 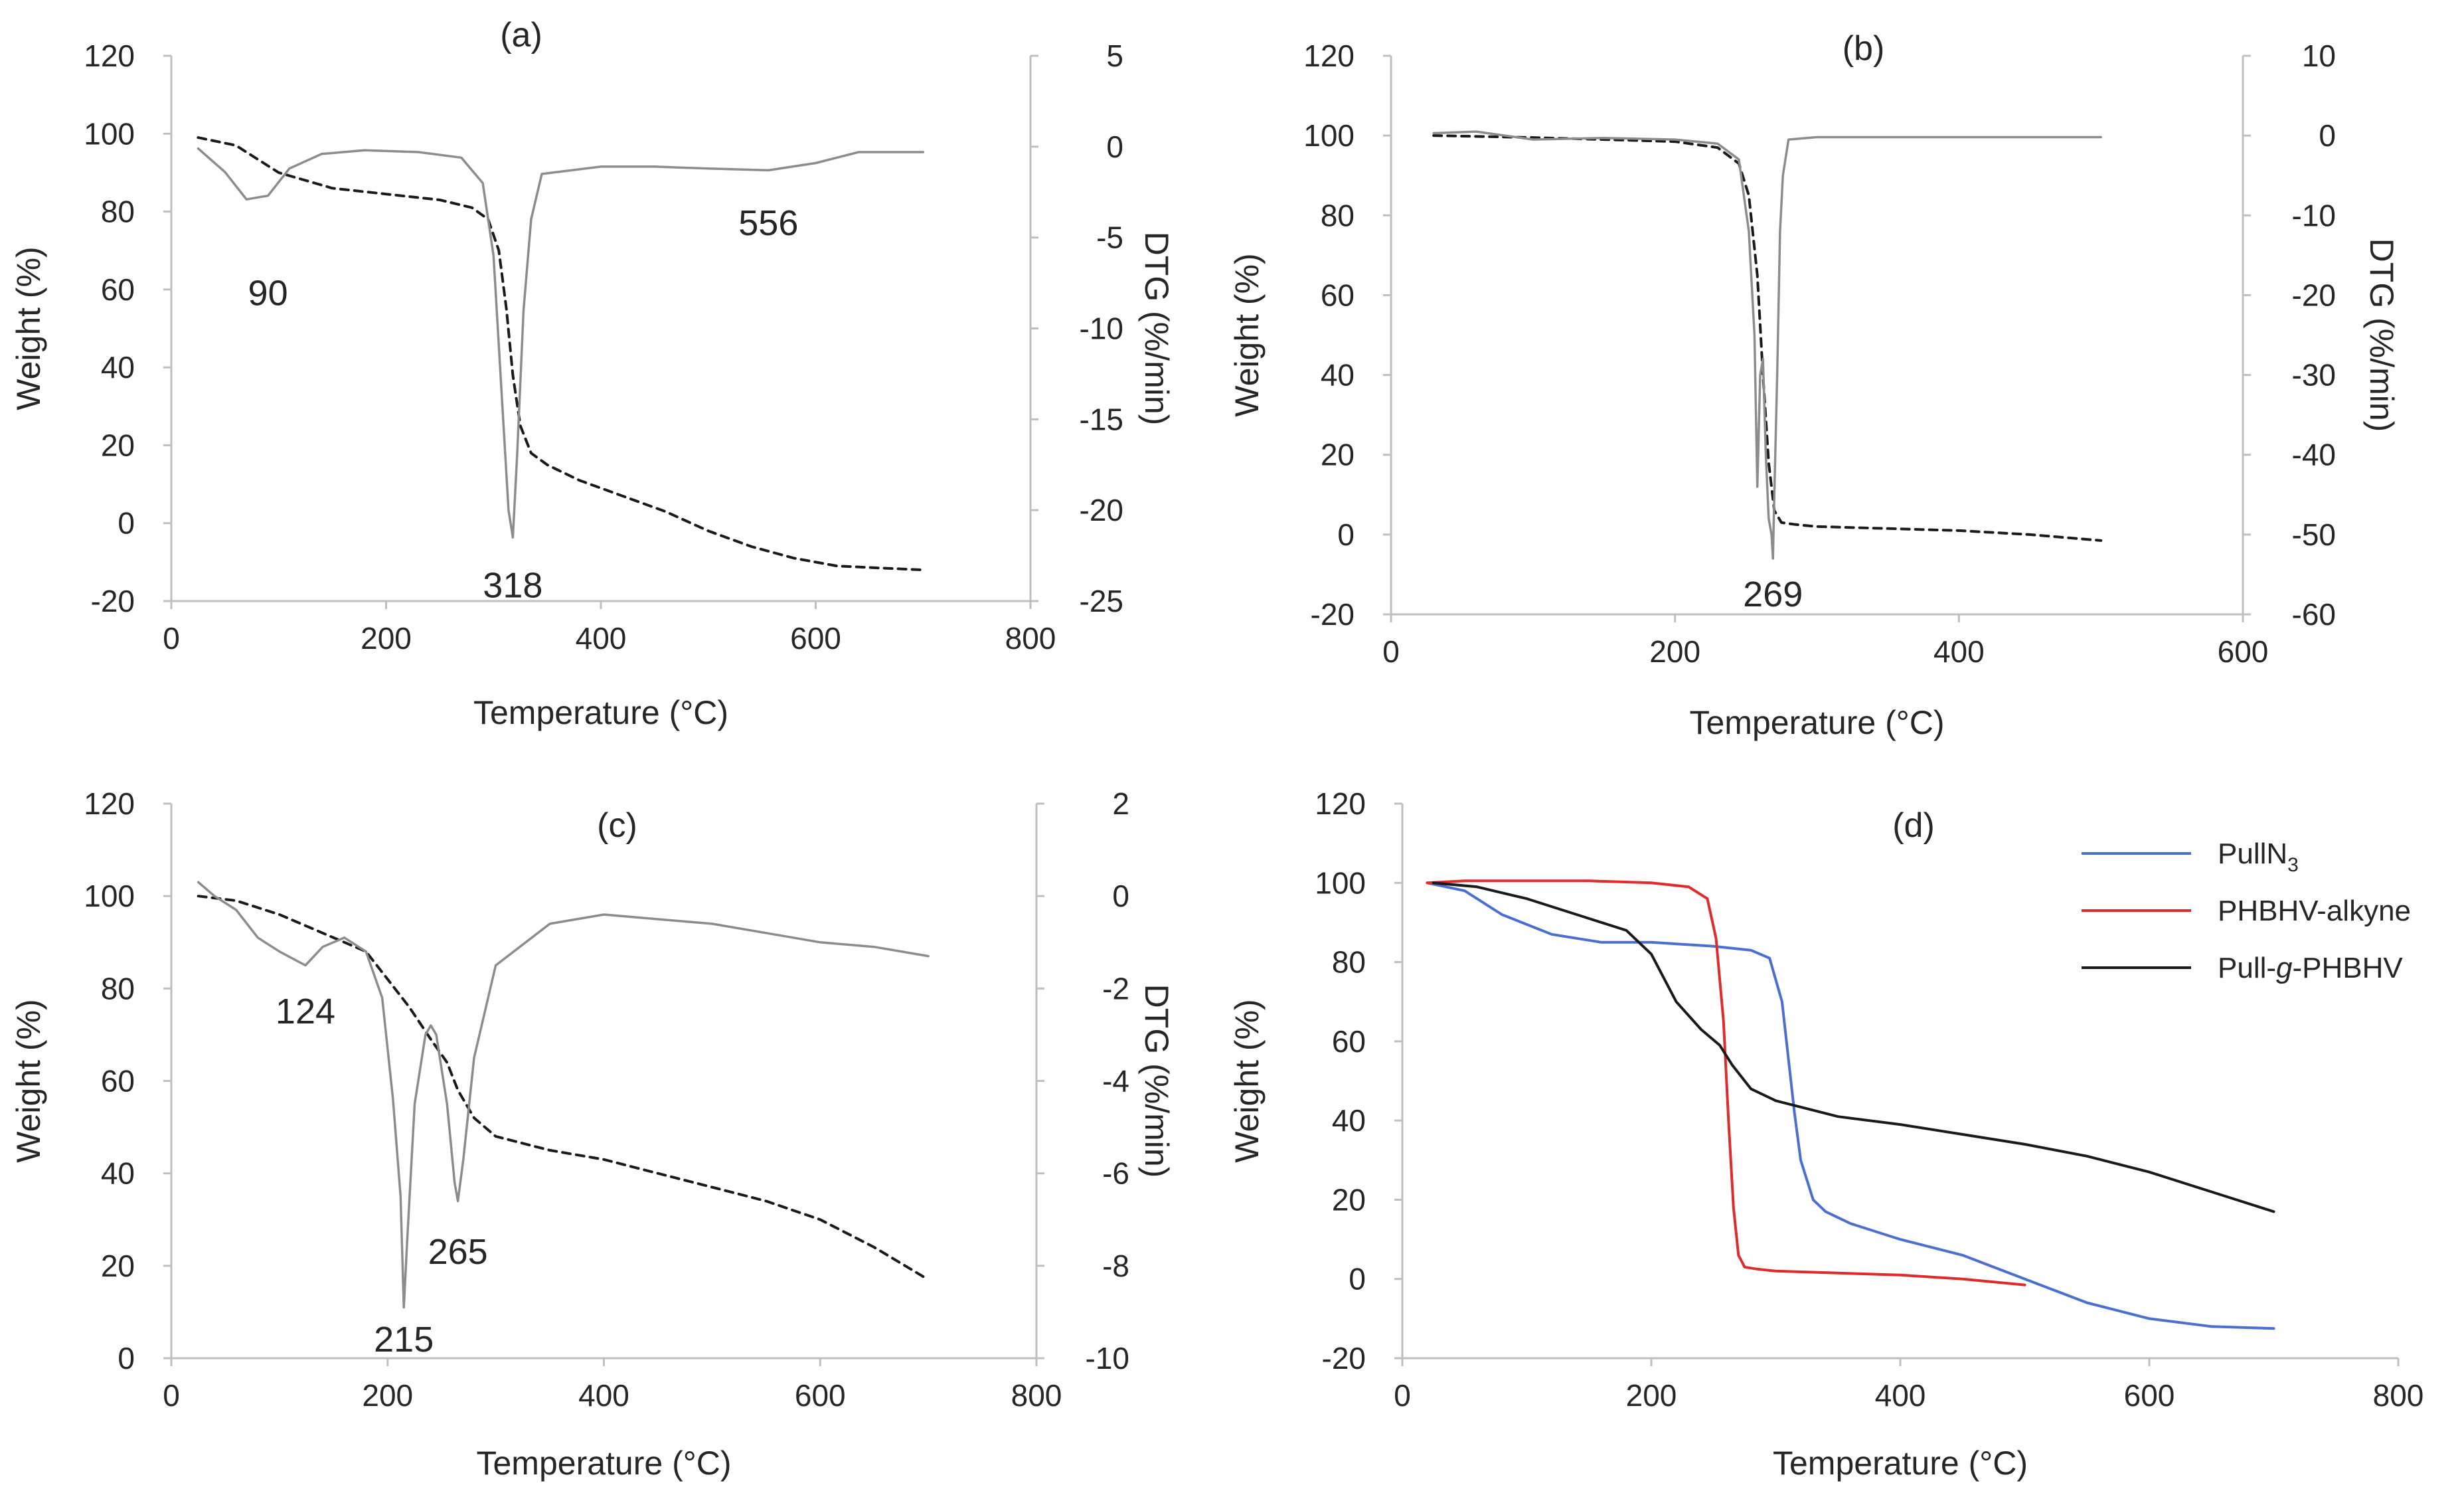 I want to click on legend-label: PHBHV-alkyne, so click(x=2314, y=911).